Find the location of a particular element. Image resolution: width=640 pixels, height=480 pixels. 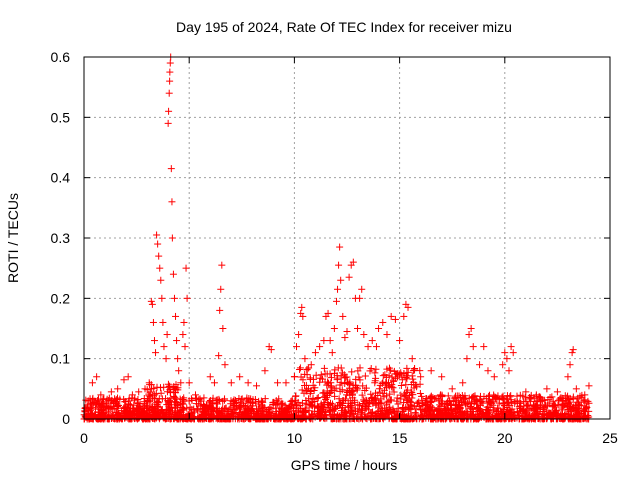

x-tick-label: 15 is located at coordinates (400, 438).